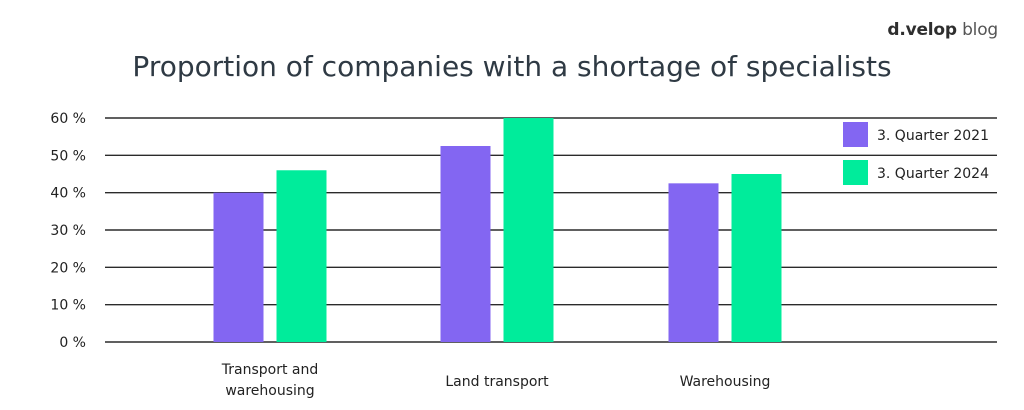  I want to click on y-tick-label: 30 %, so click(68, 231).